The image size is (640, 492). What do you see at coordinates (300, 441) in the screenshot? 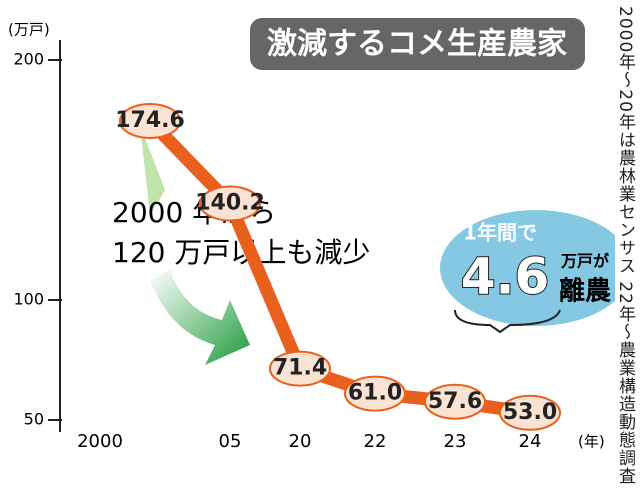
I see `x-tick-label: 20` at bounding box center [300, 441].